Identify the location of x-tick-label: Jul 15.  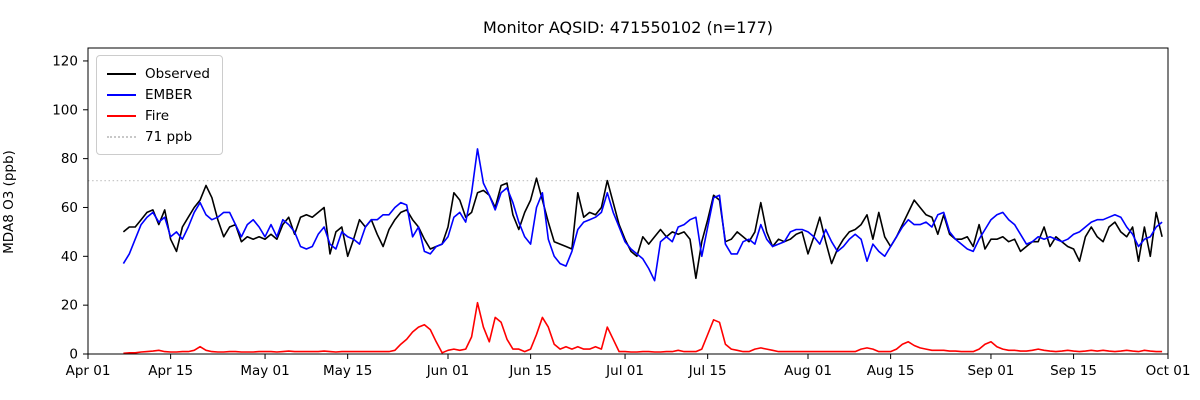
(707, 371).